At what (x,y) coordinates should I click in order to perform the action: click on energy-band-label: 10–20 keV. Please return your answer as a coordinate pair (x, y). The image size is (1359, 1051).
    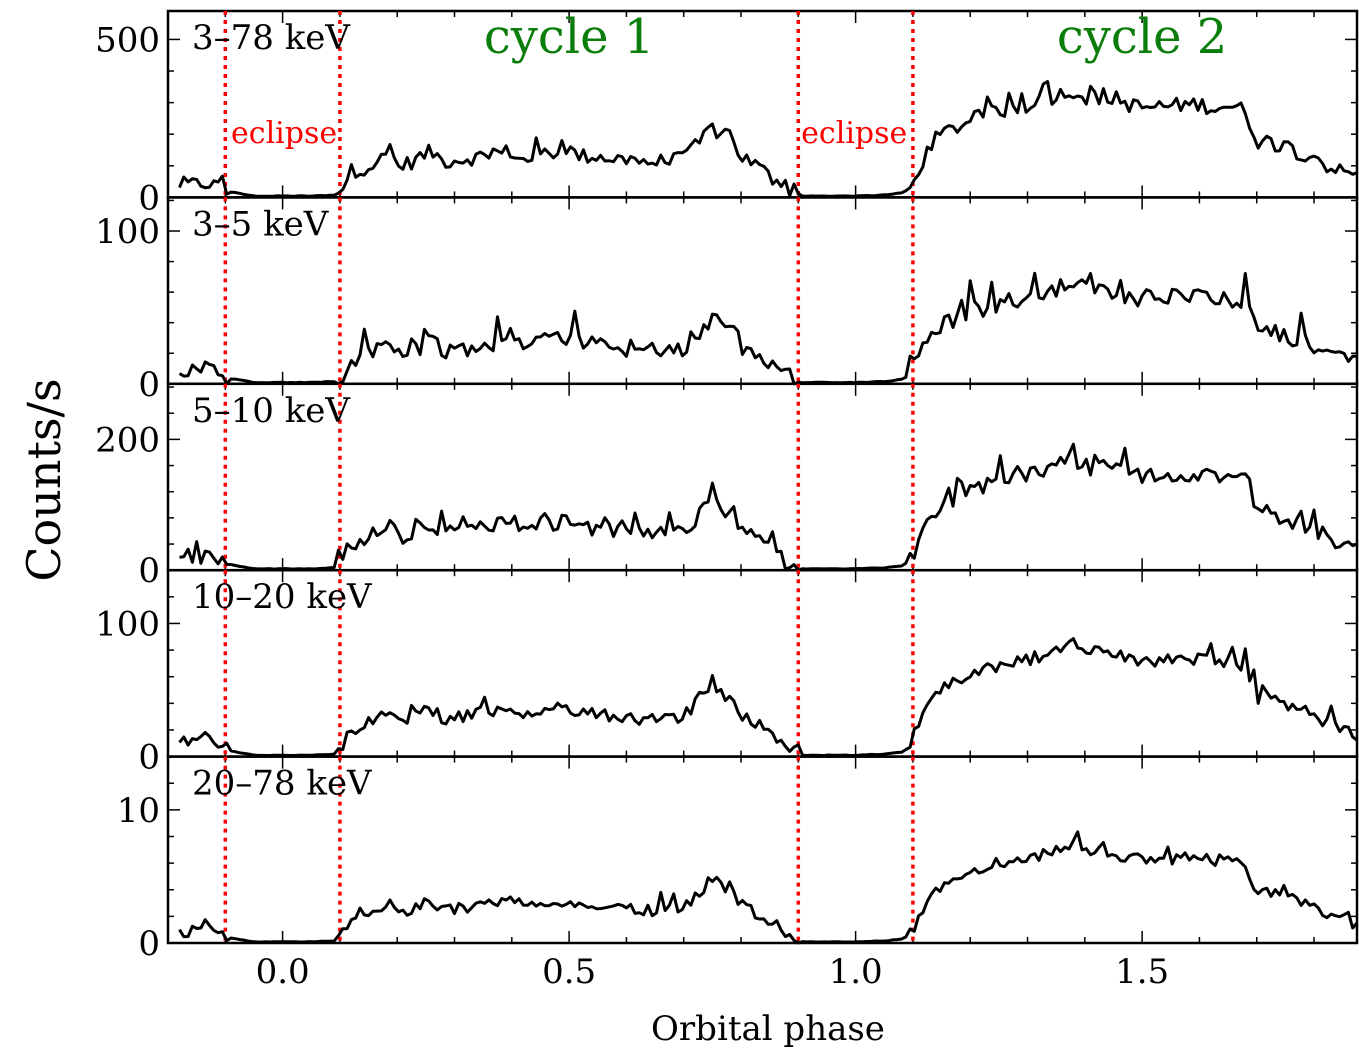
    Looking at the image, I should click on (282, 597).